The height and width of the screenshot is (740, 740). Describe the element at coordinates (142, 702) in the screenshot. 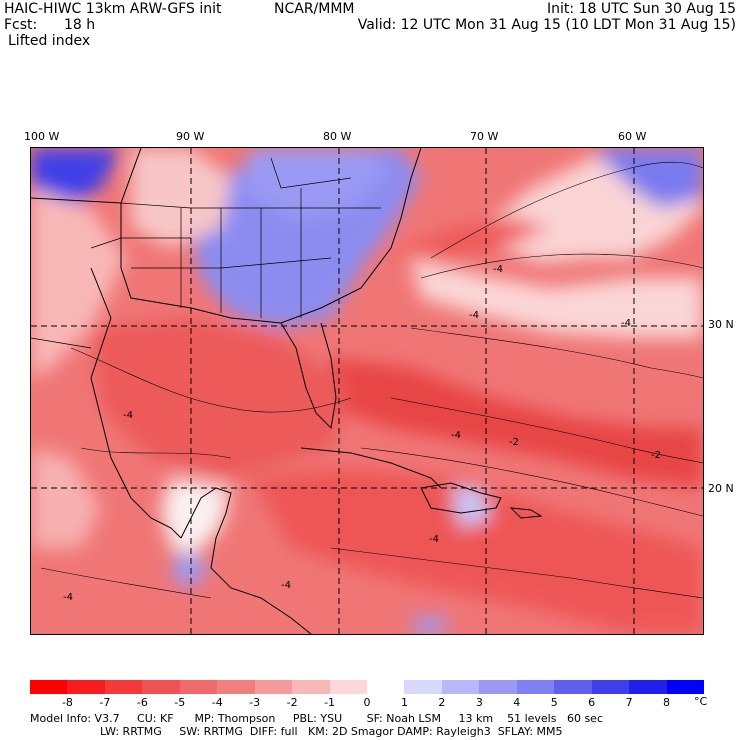

I see `colorbar-tick-label: -6` at that location.